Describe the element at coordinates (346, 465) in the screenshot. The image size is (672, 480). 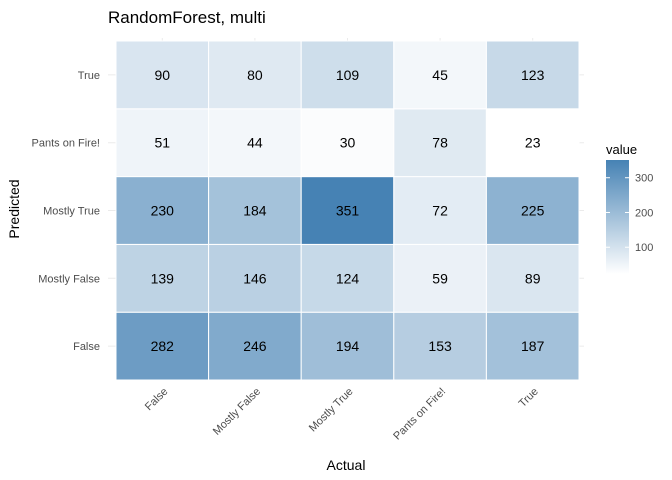
I see `x-axis-label: Actual` at that location.